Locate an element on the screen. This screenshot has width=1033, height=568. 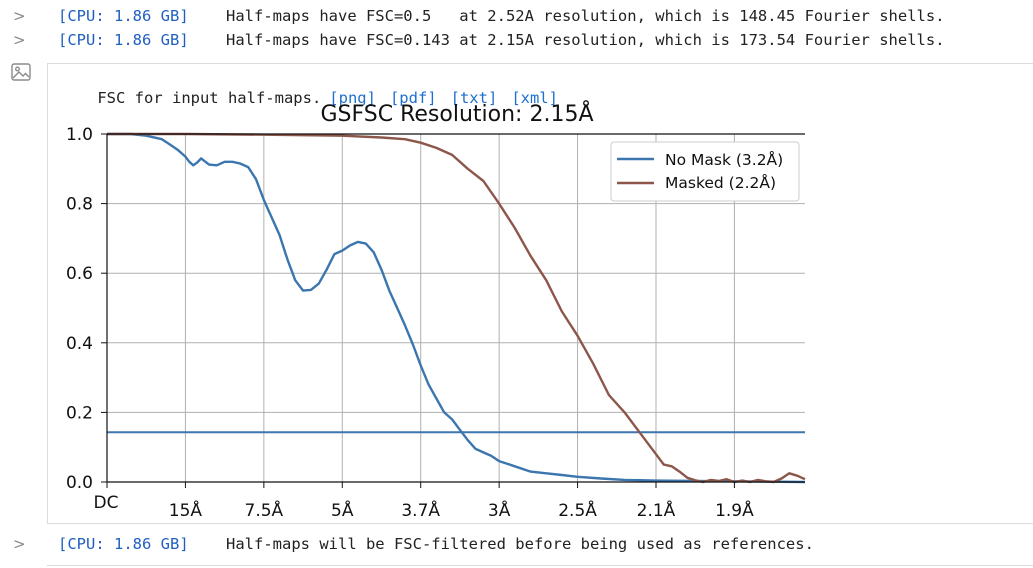
legend-box is located at coordinates (705, 171).